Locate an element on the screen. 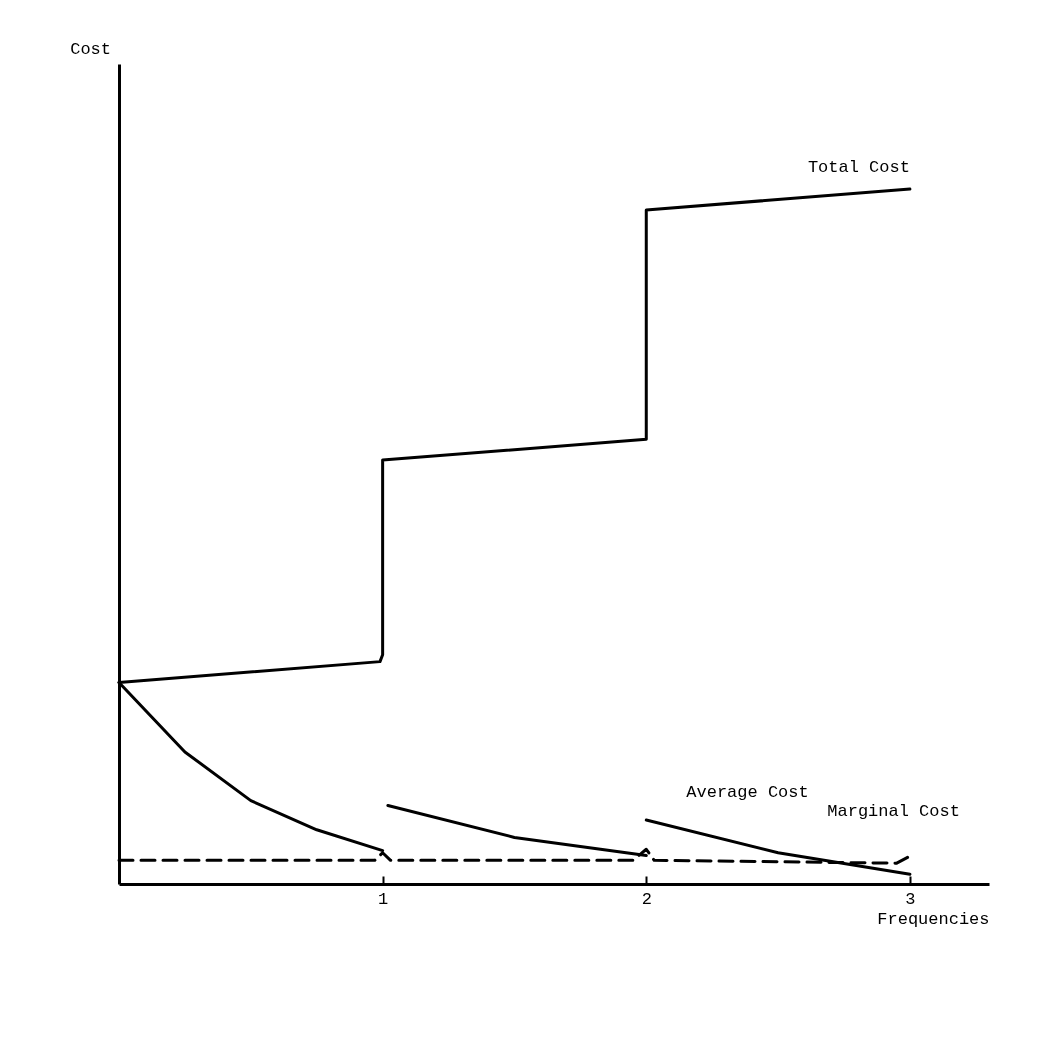 The height and width of the screenshot is (1047, 1053). x-tick-label: 3 is located at coordinates (910, 899).